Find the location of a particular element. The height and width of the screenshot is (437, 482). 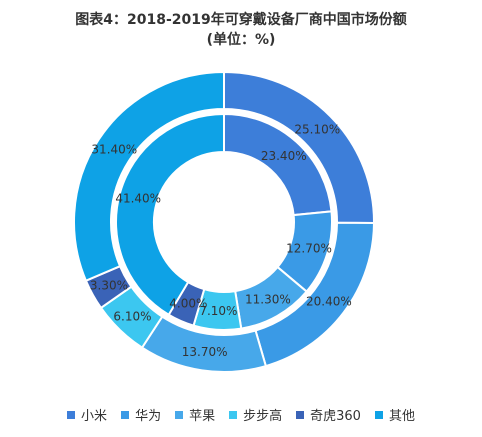

data-label-inner-1: 12.70% is located at coordinates (309, 248).